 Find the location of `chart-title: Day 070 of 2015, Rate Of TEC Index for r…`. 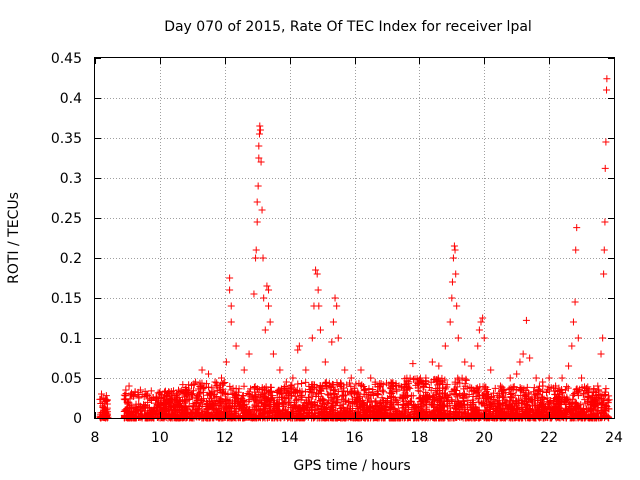

chart-title: Day 070 of 2015, Rate Of TEC Index for r… is located at coordinates (348, 27).